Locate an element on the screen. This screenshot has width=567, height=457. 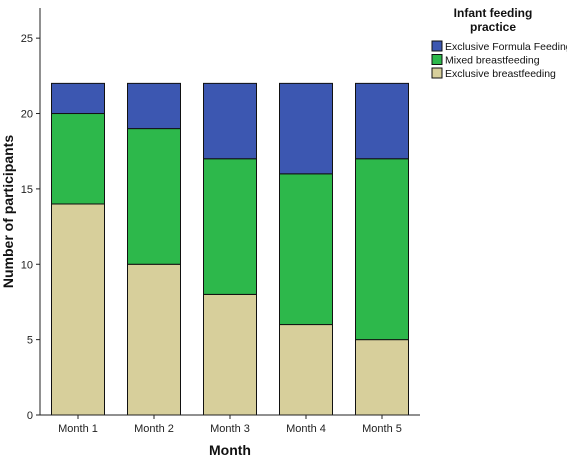
y-tick-label: 20 is located at coordinates (27, 115).